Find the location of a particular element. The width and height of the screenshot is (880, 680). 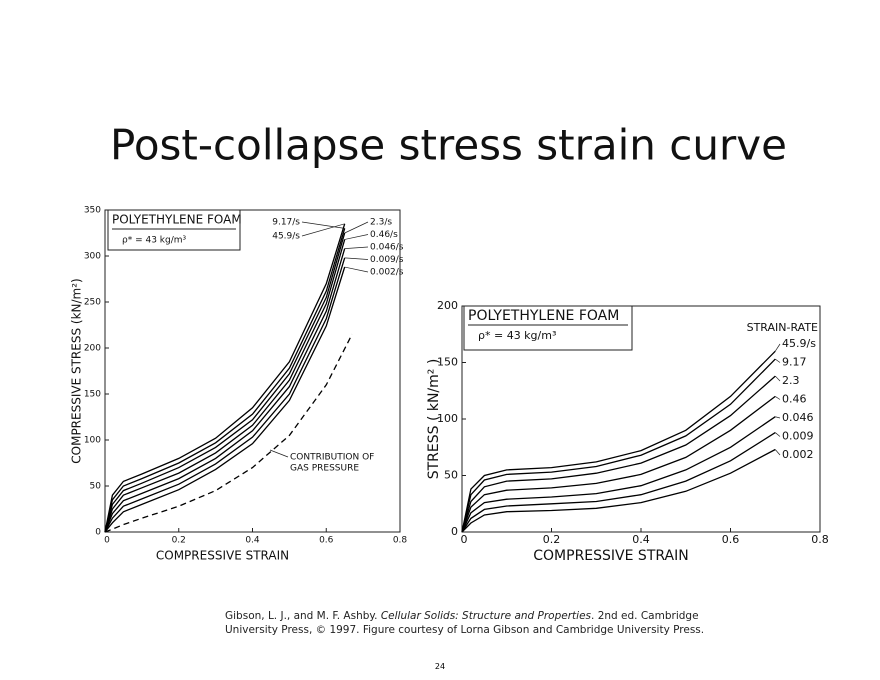

series-label: 0.002 is located at coordinates (798, 454).